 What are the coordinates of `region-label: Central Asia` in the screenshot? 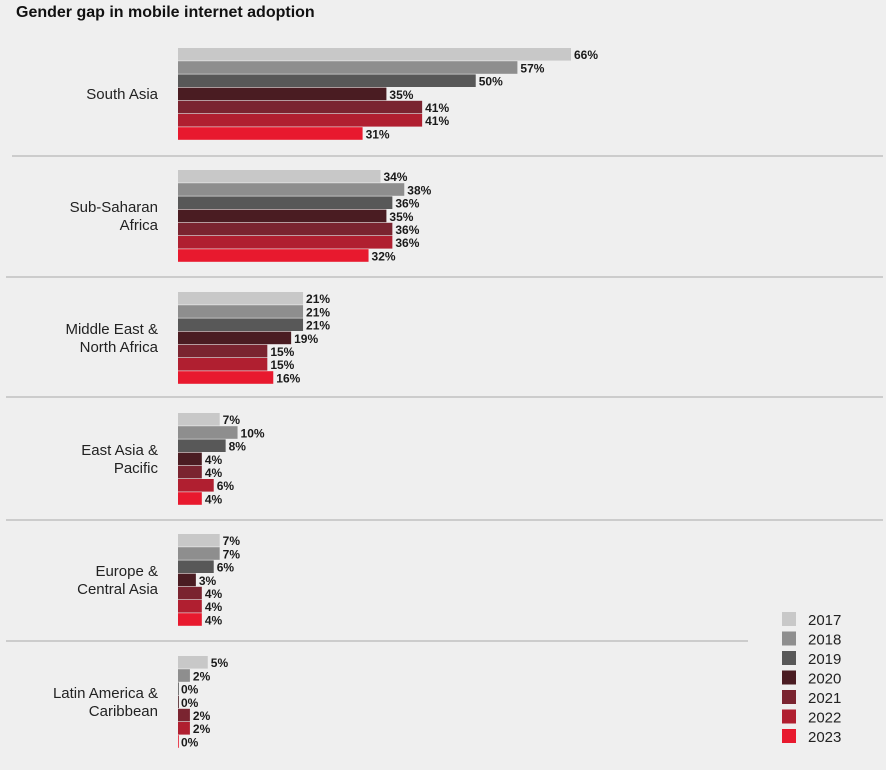 It's located at (118, 589).